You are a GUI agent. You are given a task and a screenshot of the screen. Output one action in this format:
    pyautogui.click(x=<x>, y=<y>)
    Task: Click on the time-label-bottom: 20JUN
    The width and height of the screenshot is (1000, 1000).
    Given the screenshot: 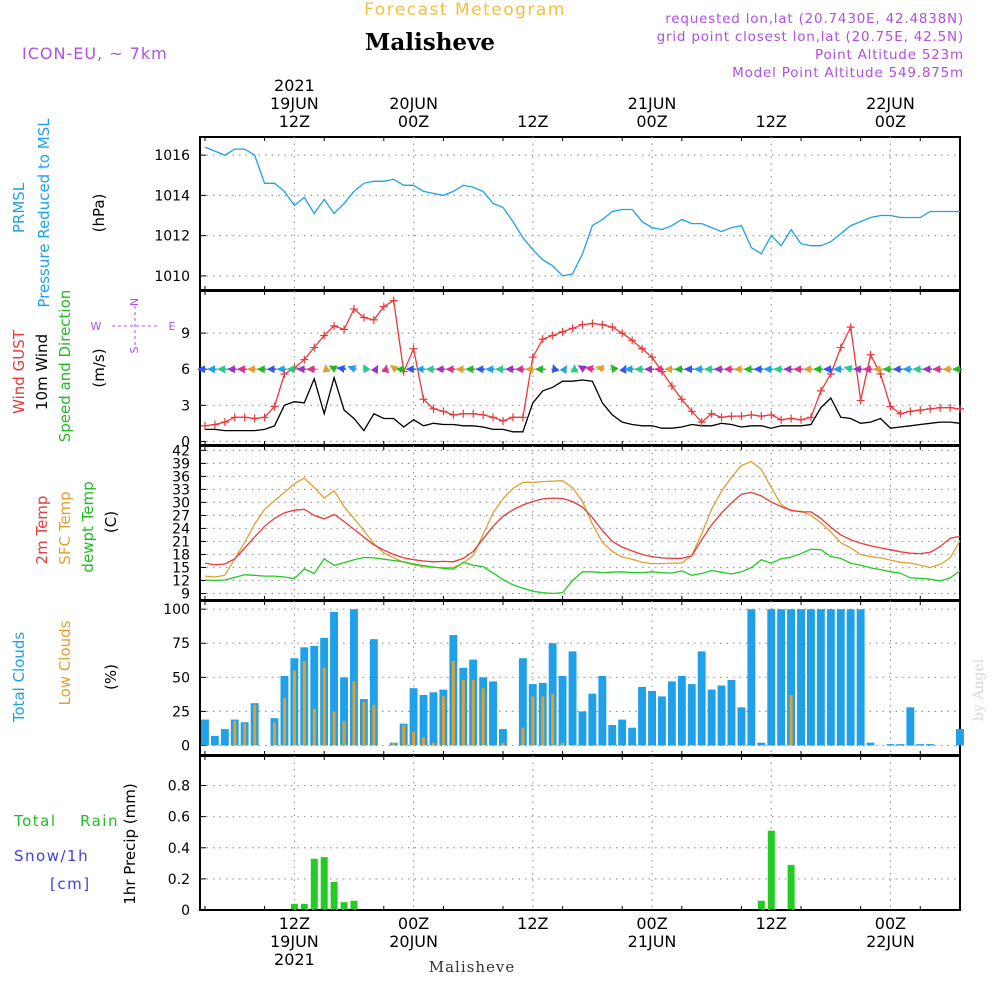 What is the action you would take?
    pyautogui.click(x=413, y=941)
    